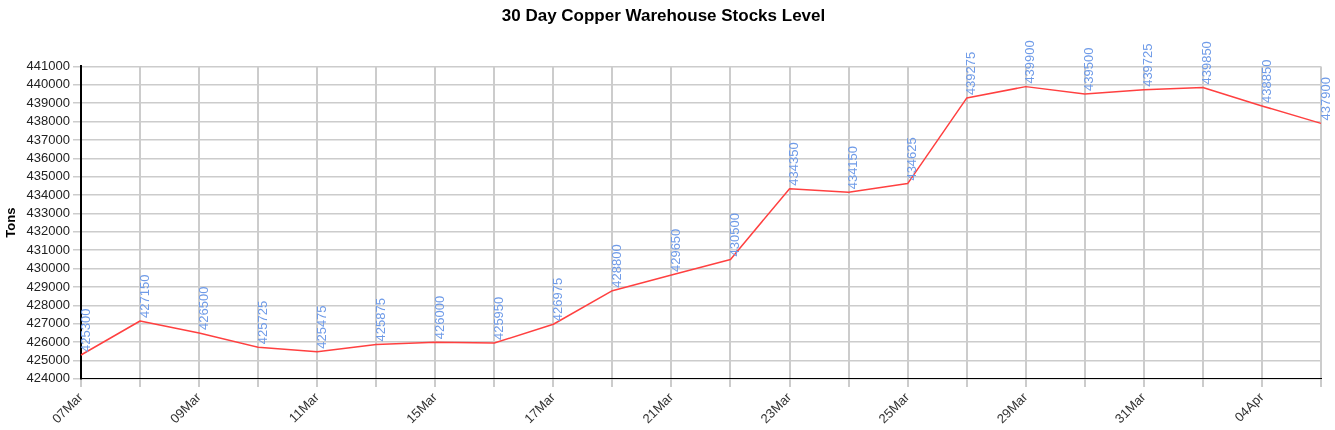 The width and height of the screenshot is (1335, 430). I want to click on y-tick-label: 427000, so click(48, 323).